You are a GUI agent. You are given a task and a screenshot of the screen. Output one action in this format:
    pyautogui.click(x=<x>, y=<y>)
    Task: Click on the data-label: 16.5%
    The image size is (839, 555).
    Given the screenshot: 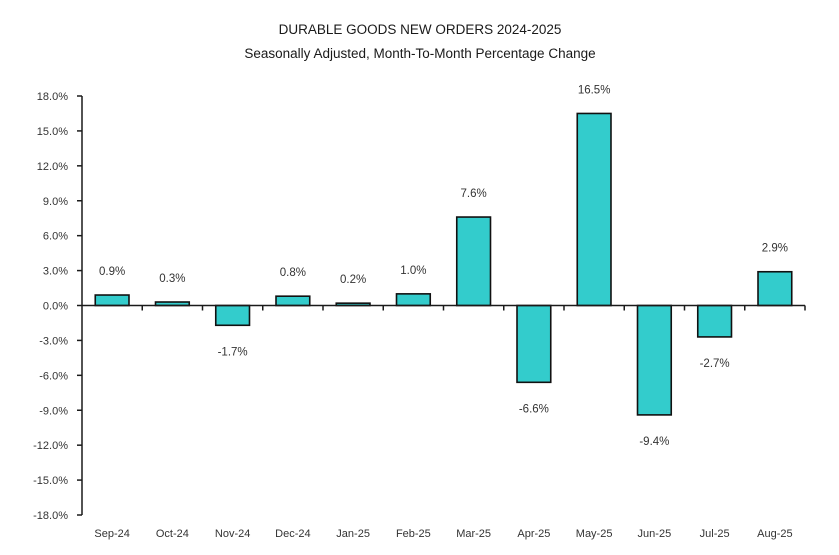 What is the action you would take?
    pyautogui.click(x=594, y=90)
    